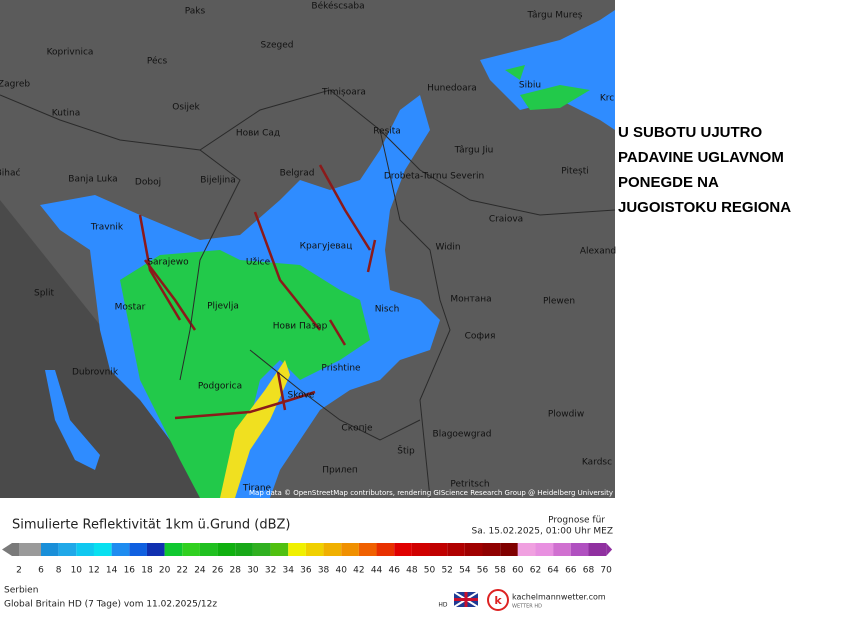  I want to click on brand-logo, so click(498, 600).